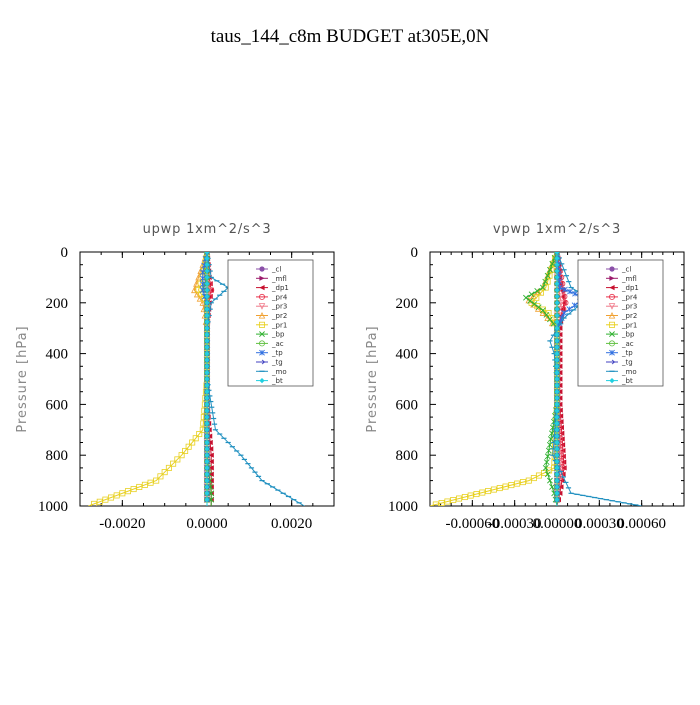 The width and height of the screenshot is (700, 705). What do you see at coordinates (279, 372) in the screenshot?
I see `legend-label: _mo` at bounding box center [279, 372].